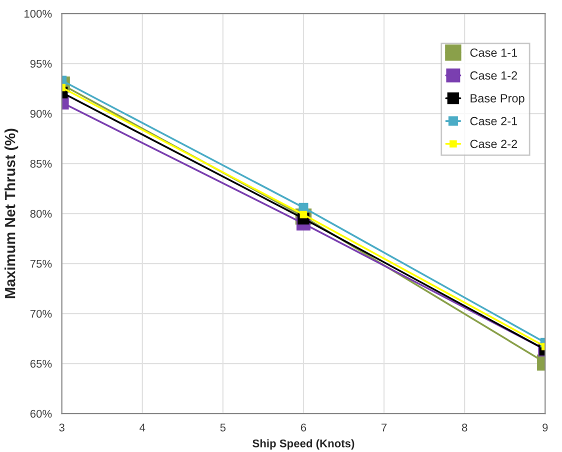 The image size is (562, 452). Describe the element at coordinates (497, 99) in the screenshot. I see `legend-label: Base Prop` at that location.